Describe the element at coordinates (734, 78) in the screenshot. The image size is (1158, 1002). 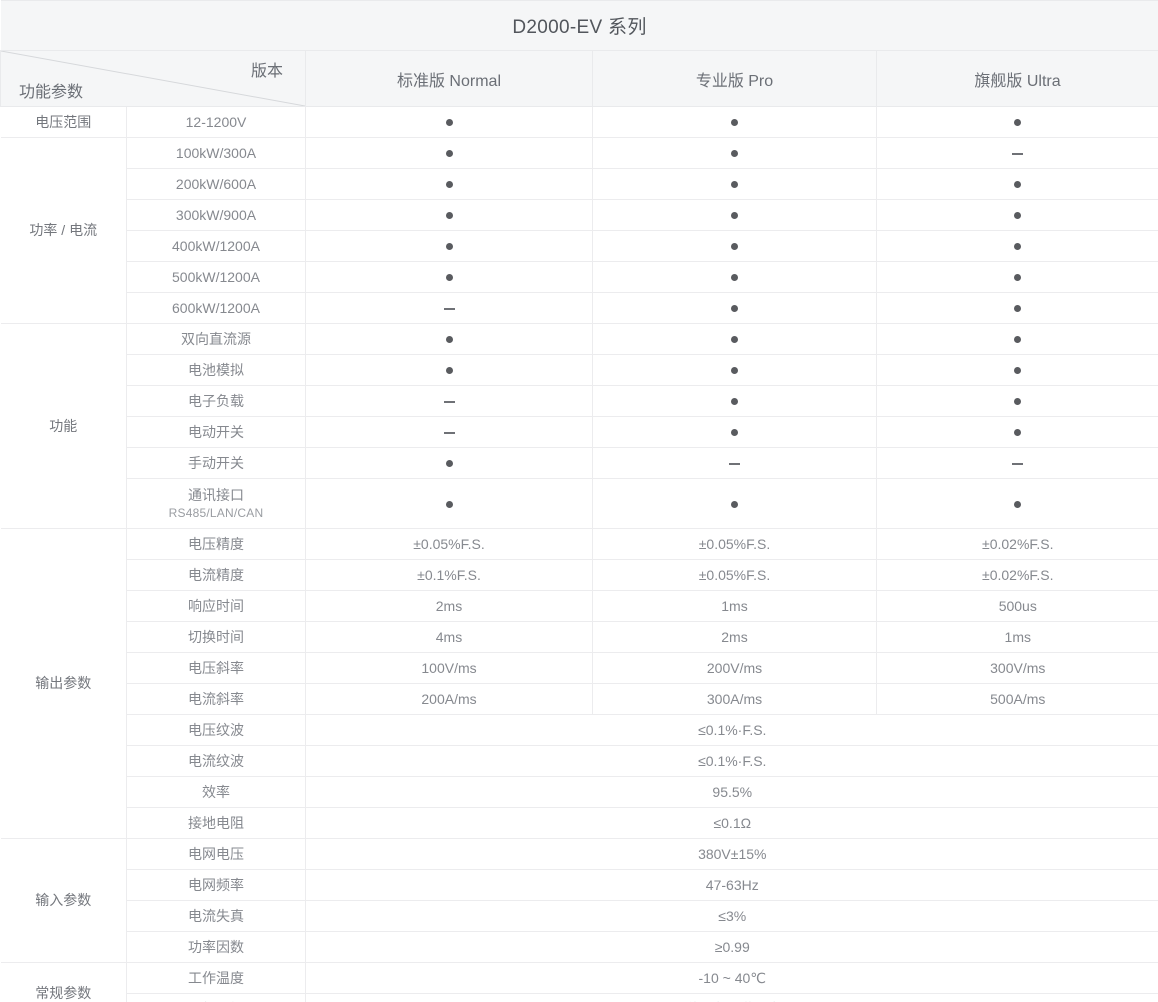
I see `column-header-pro: 专业版 Pro` at that location.